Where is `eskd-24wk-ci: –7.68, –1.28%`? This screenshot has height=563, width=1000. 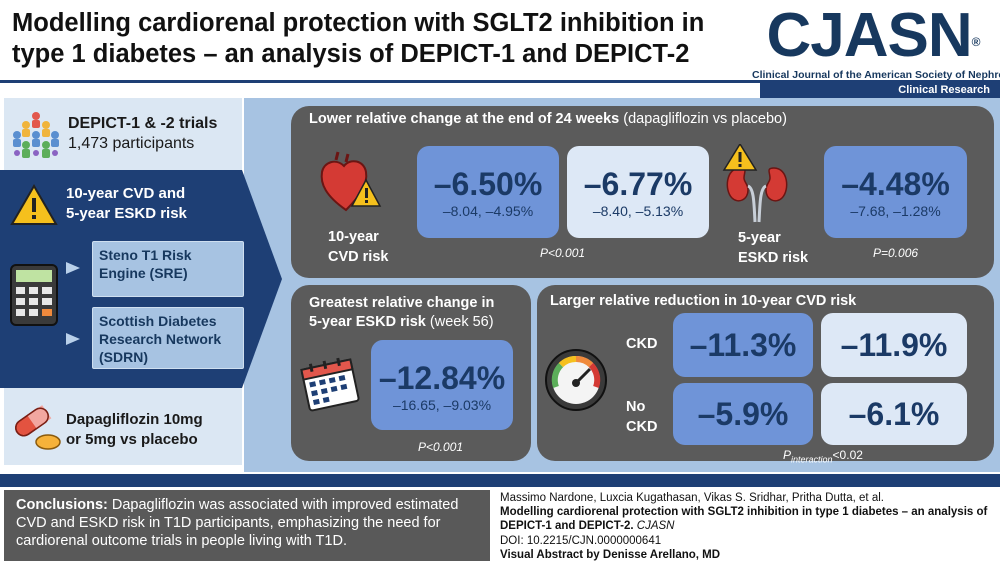
eskd-24wk-ci: –7.68, –1.28% is located at coordinates (895, 211).